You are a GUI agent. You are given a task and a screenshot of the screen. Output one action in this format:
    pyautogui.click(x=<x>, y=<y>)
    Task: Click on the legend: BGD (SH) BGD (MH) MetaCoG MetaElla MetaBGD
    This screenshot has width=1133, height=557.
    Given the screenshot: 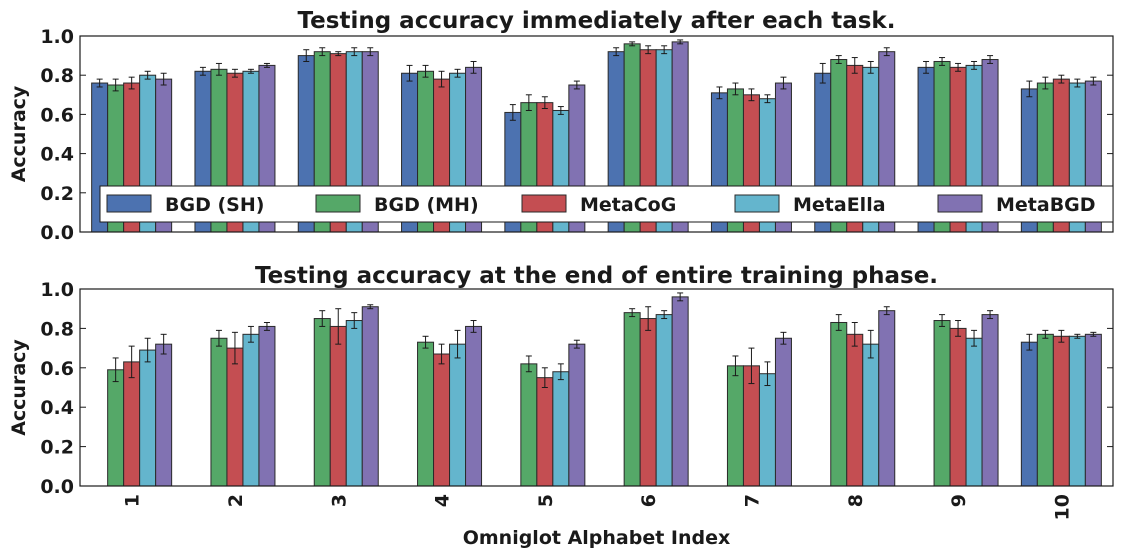 What is the action you would take?
    pyautogui.click(x=606, y=204)
    